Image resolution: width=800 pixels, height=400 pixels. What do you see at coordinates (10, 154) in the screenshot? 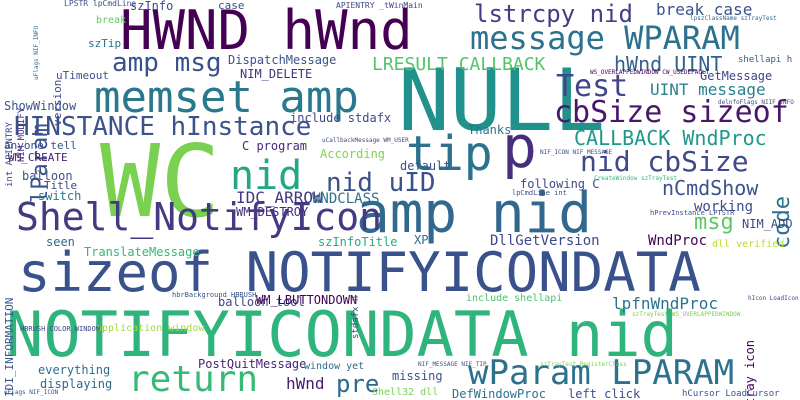
I see `word: int APIENTRY` at bounding box center [10, 154].